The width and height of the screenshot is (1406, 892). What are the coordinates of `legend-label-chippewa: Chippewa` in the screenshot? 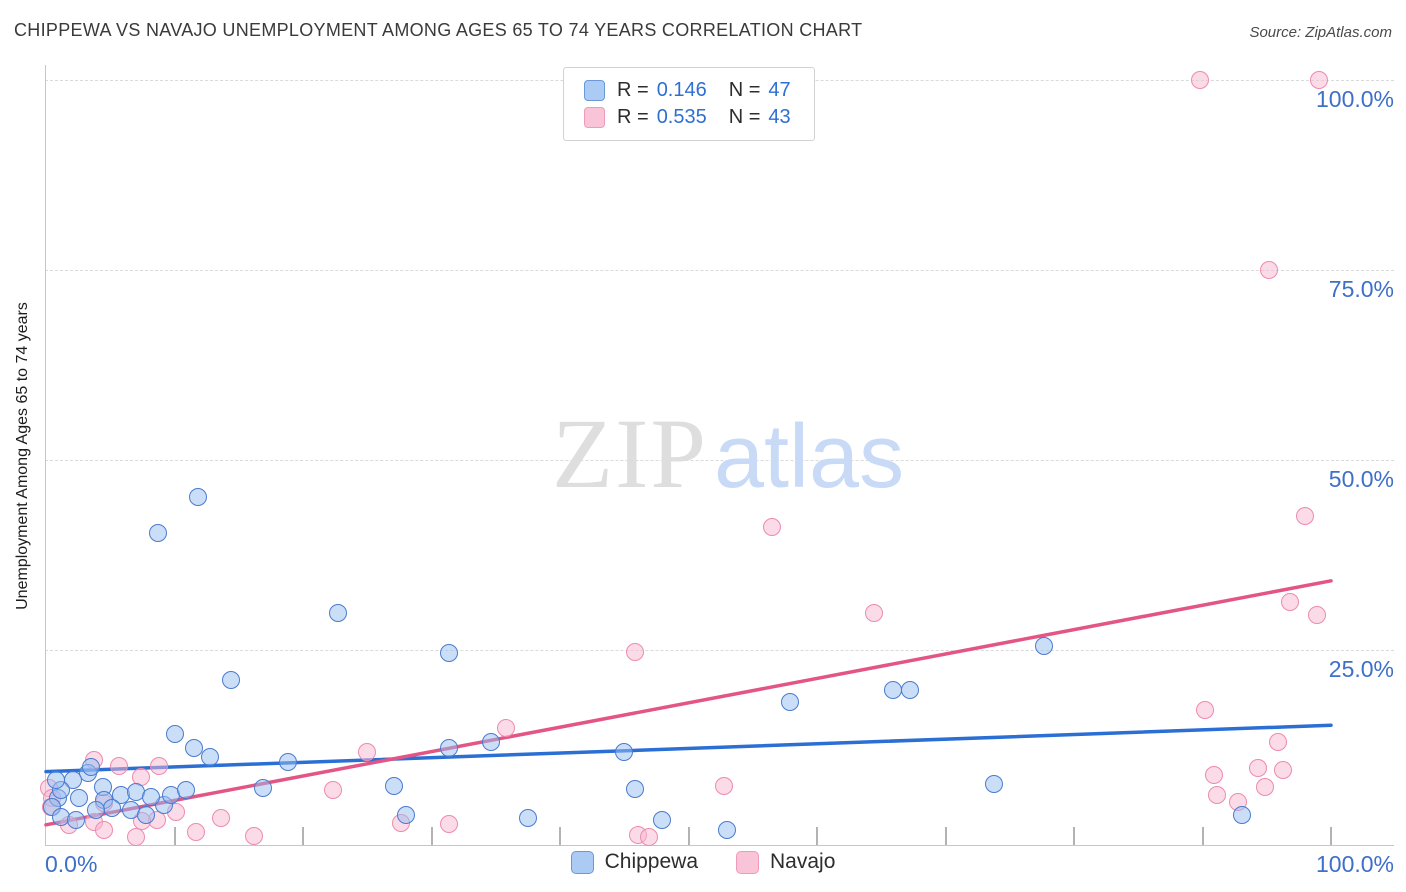 It's located at (651, 861).